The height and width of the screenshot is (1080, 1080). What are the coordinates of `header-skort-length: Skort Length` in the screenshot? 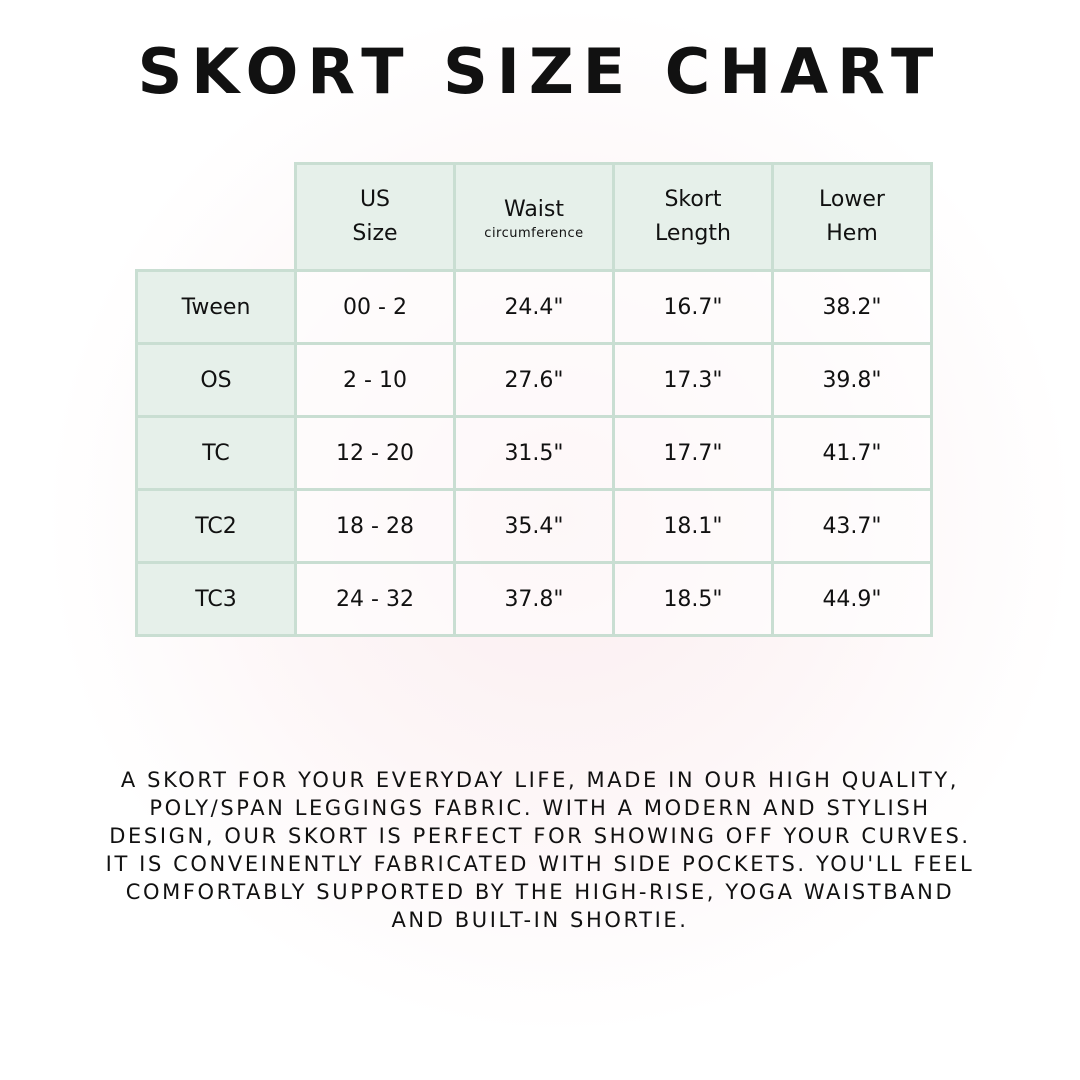 It's located at (693, 217).